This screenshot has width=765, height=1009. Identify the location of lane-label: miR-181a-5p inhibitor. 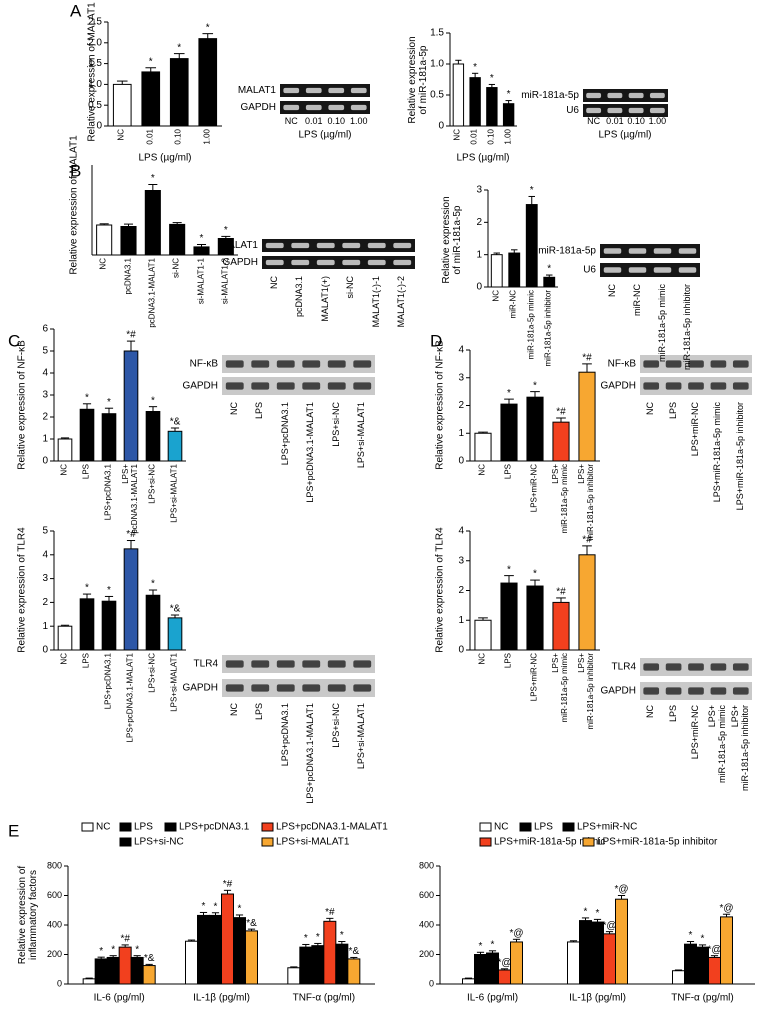
(686, 327).